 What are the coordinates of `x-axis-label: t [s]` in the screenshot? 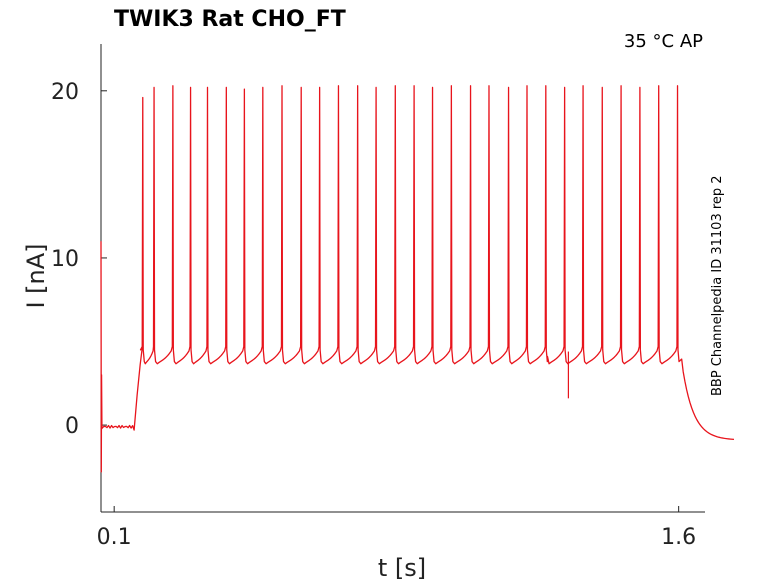 It's located at (402, 568).